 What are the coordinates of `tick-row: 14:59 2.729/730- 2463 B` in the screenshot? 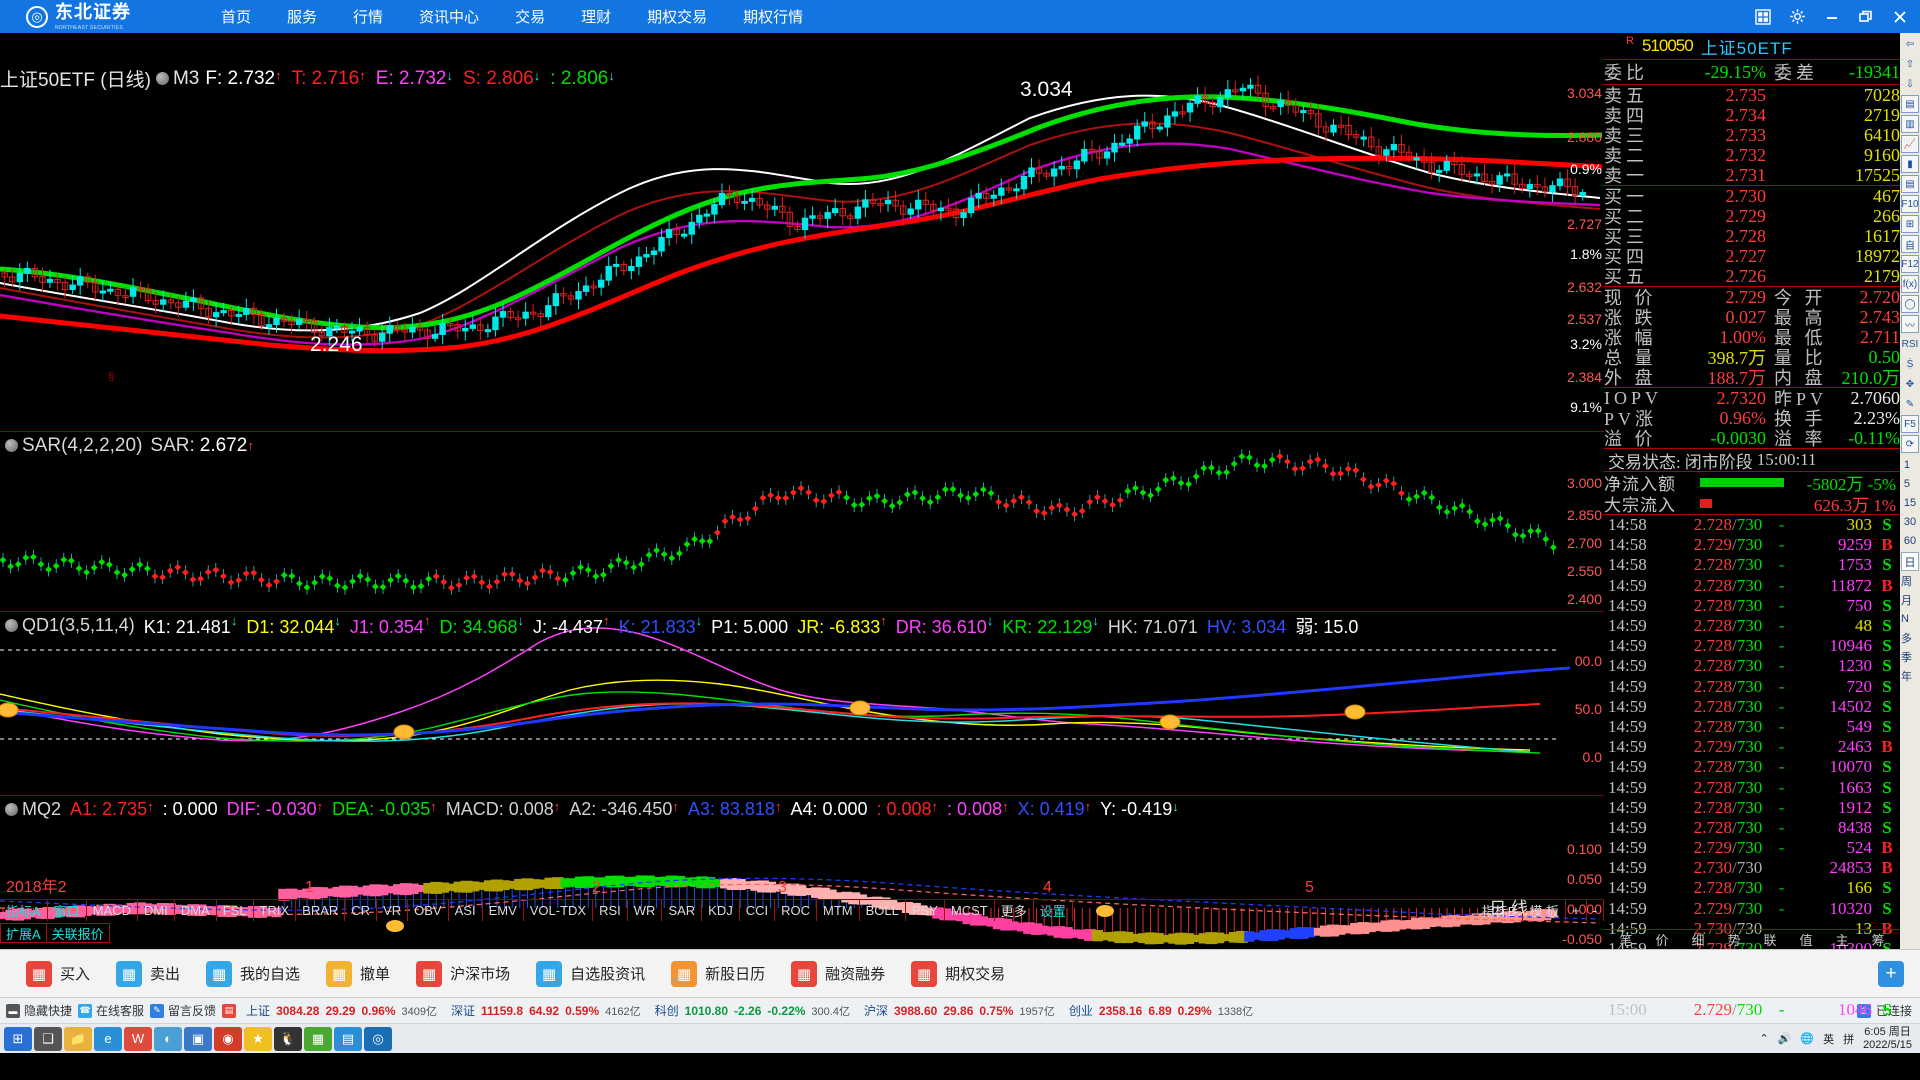 It's located at (1752, 747).